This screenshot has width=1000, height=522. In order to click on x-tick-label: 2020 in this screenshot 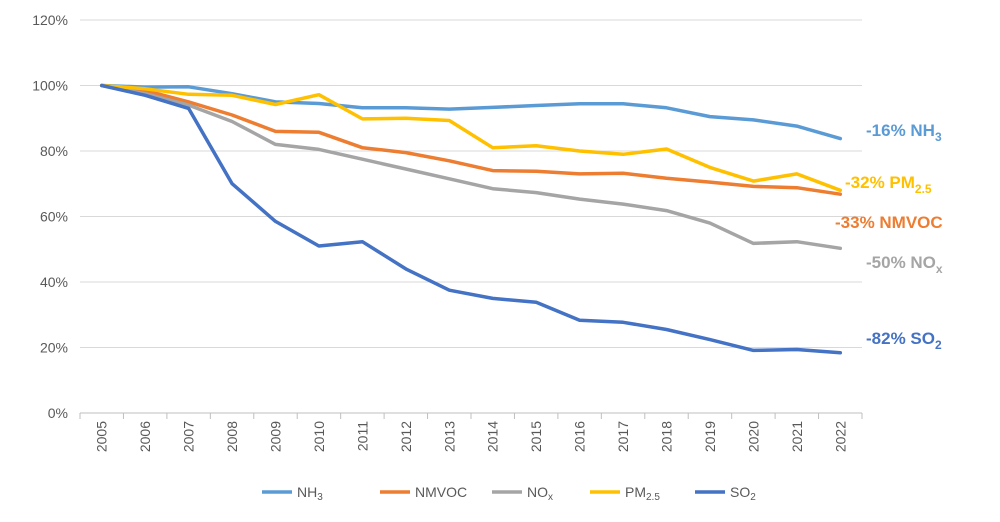, I will do `click(753, 436)`.